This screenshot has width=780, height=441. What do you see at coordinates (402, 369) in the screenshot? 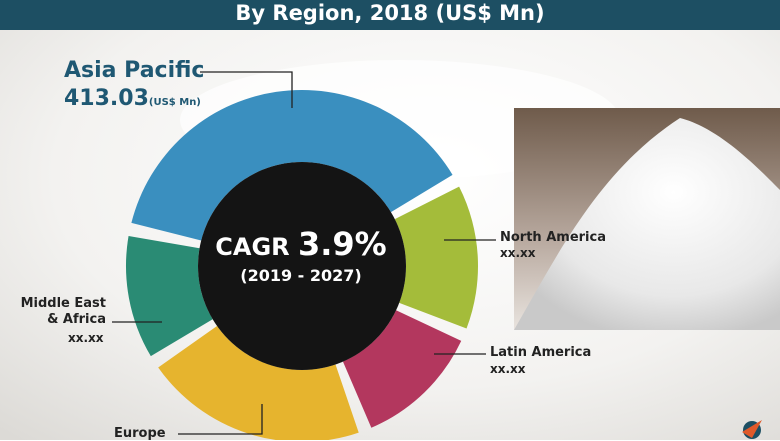
I see `slice-latin-america` at bounding box center [402, 369].